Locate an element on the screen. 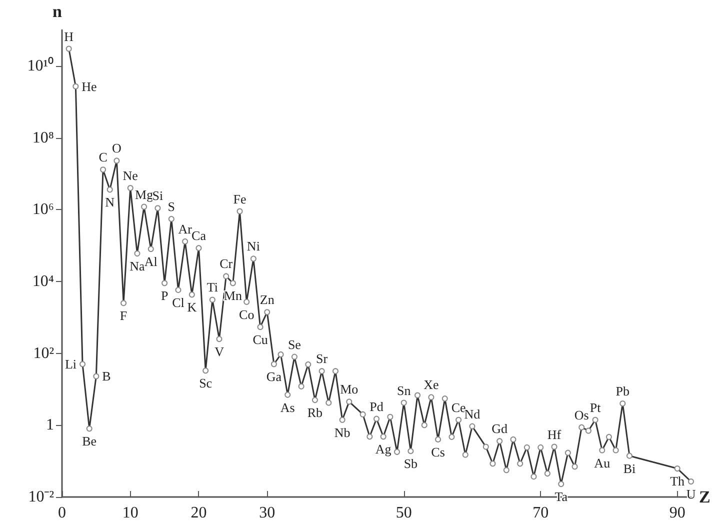  annotation: Be is located at coordinates (89, 441).